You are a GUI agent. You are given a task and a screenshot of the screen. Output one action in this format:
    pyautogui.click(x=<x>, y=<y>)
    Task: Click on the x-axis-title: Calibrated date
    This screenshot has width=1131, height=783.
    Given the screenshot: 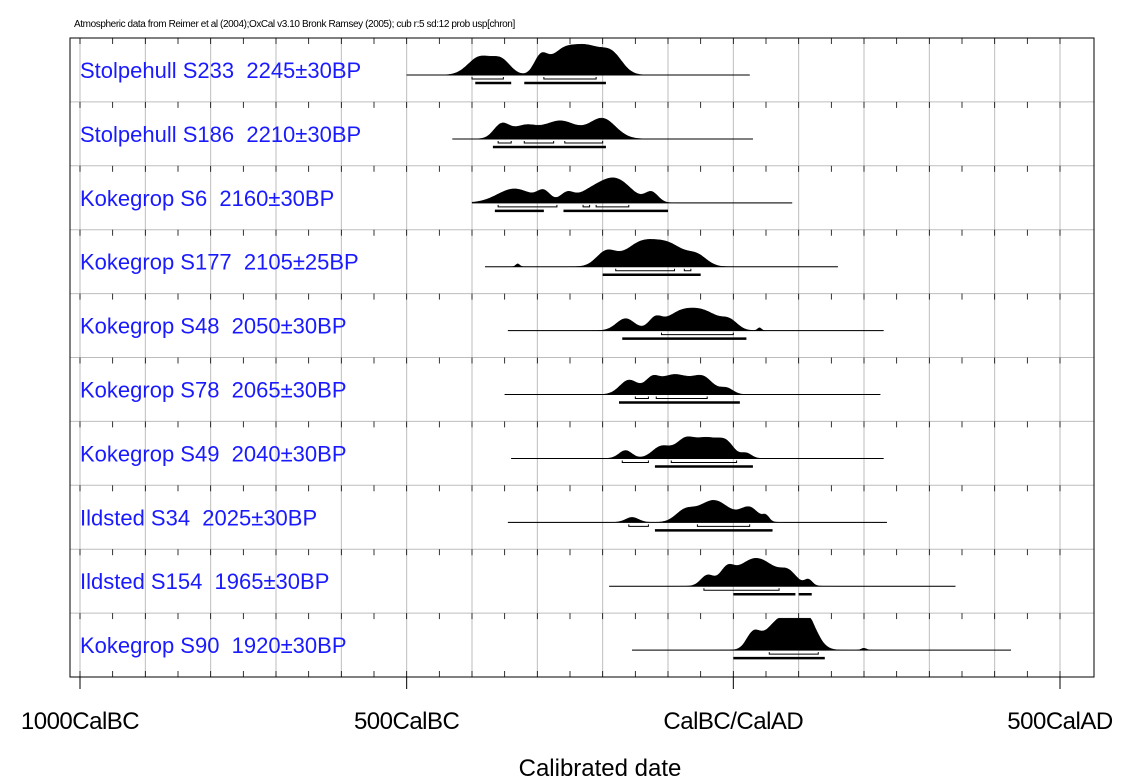 What is the action you would take?
    pyautogui.click(x=600, y=768)
    